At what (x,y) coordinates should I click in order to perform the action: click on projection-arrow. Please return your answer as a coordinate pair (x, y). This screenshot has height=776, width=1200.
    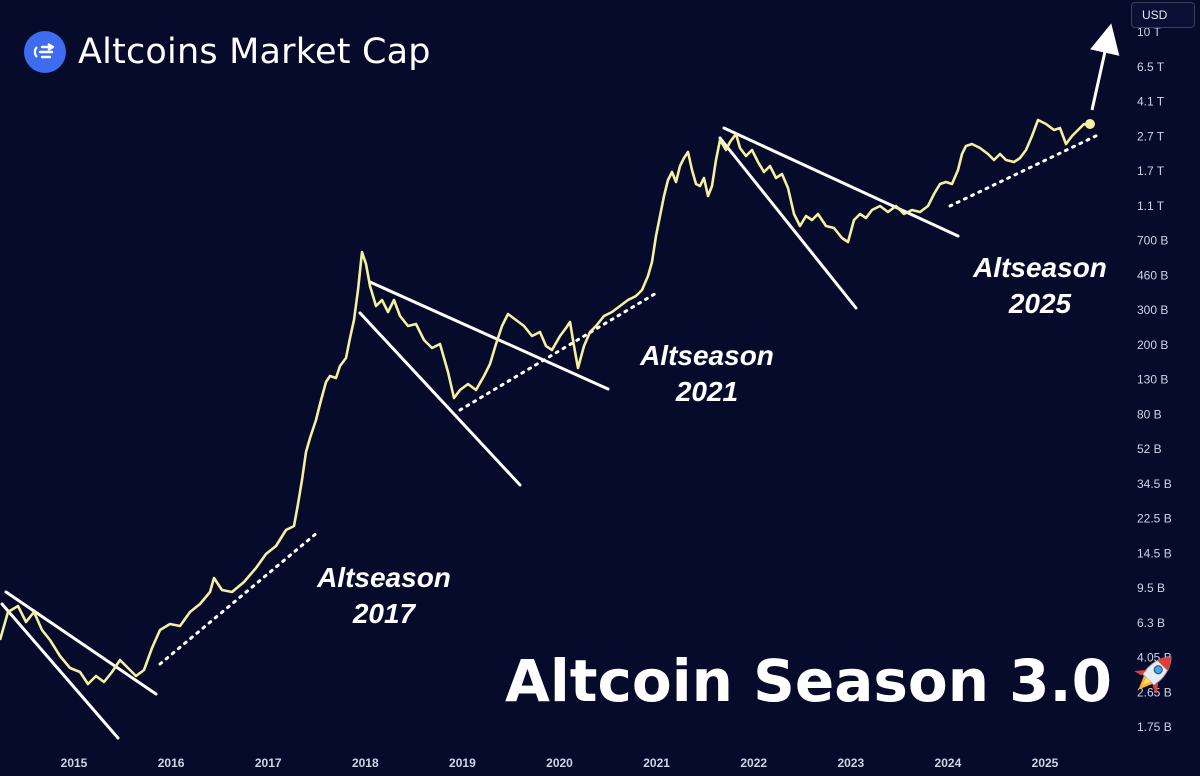
    Looking at the image, I should click on (1105, 67).